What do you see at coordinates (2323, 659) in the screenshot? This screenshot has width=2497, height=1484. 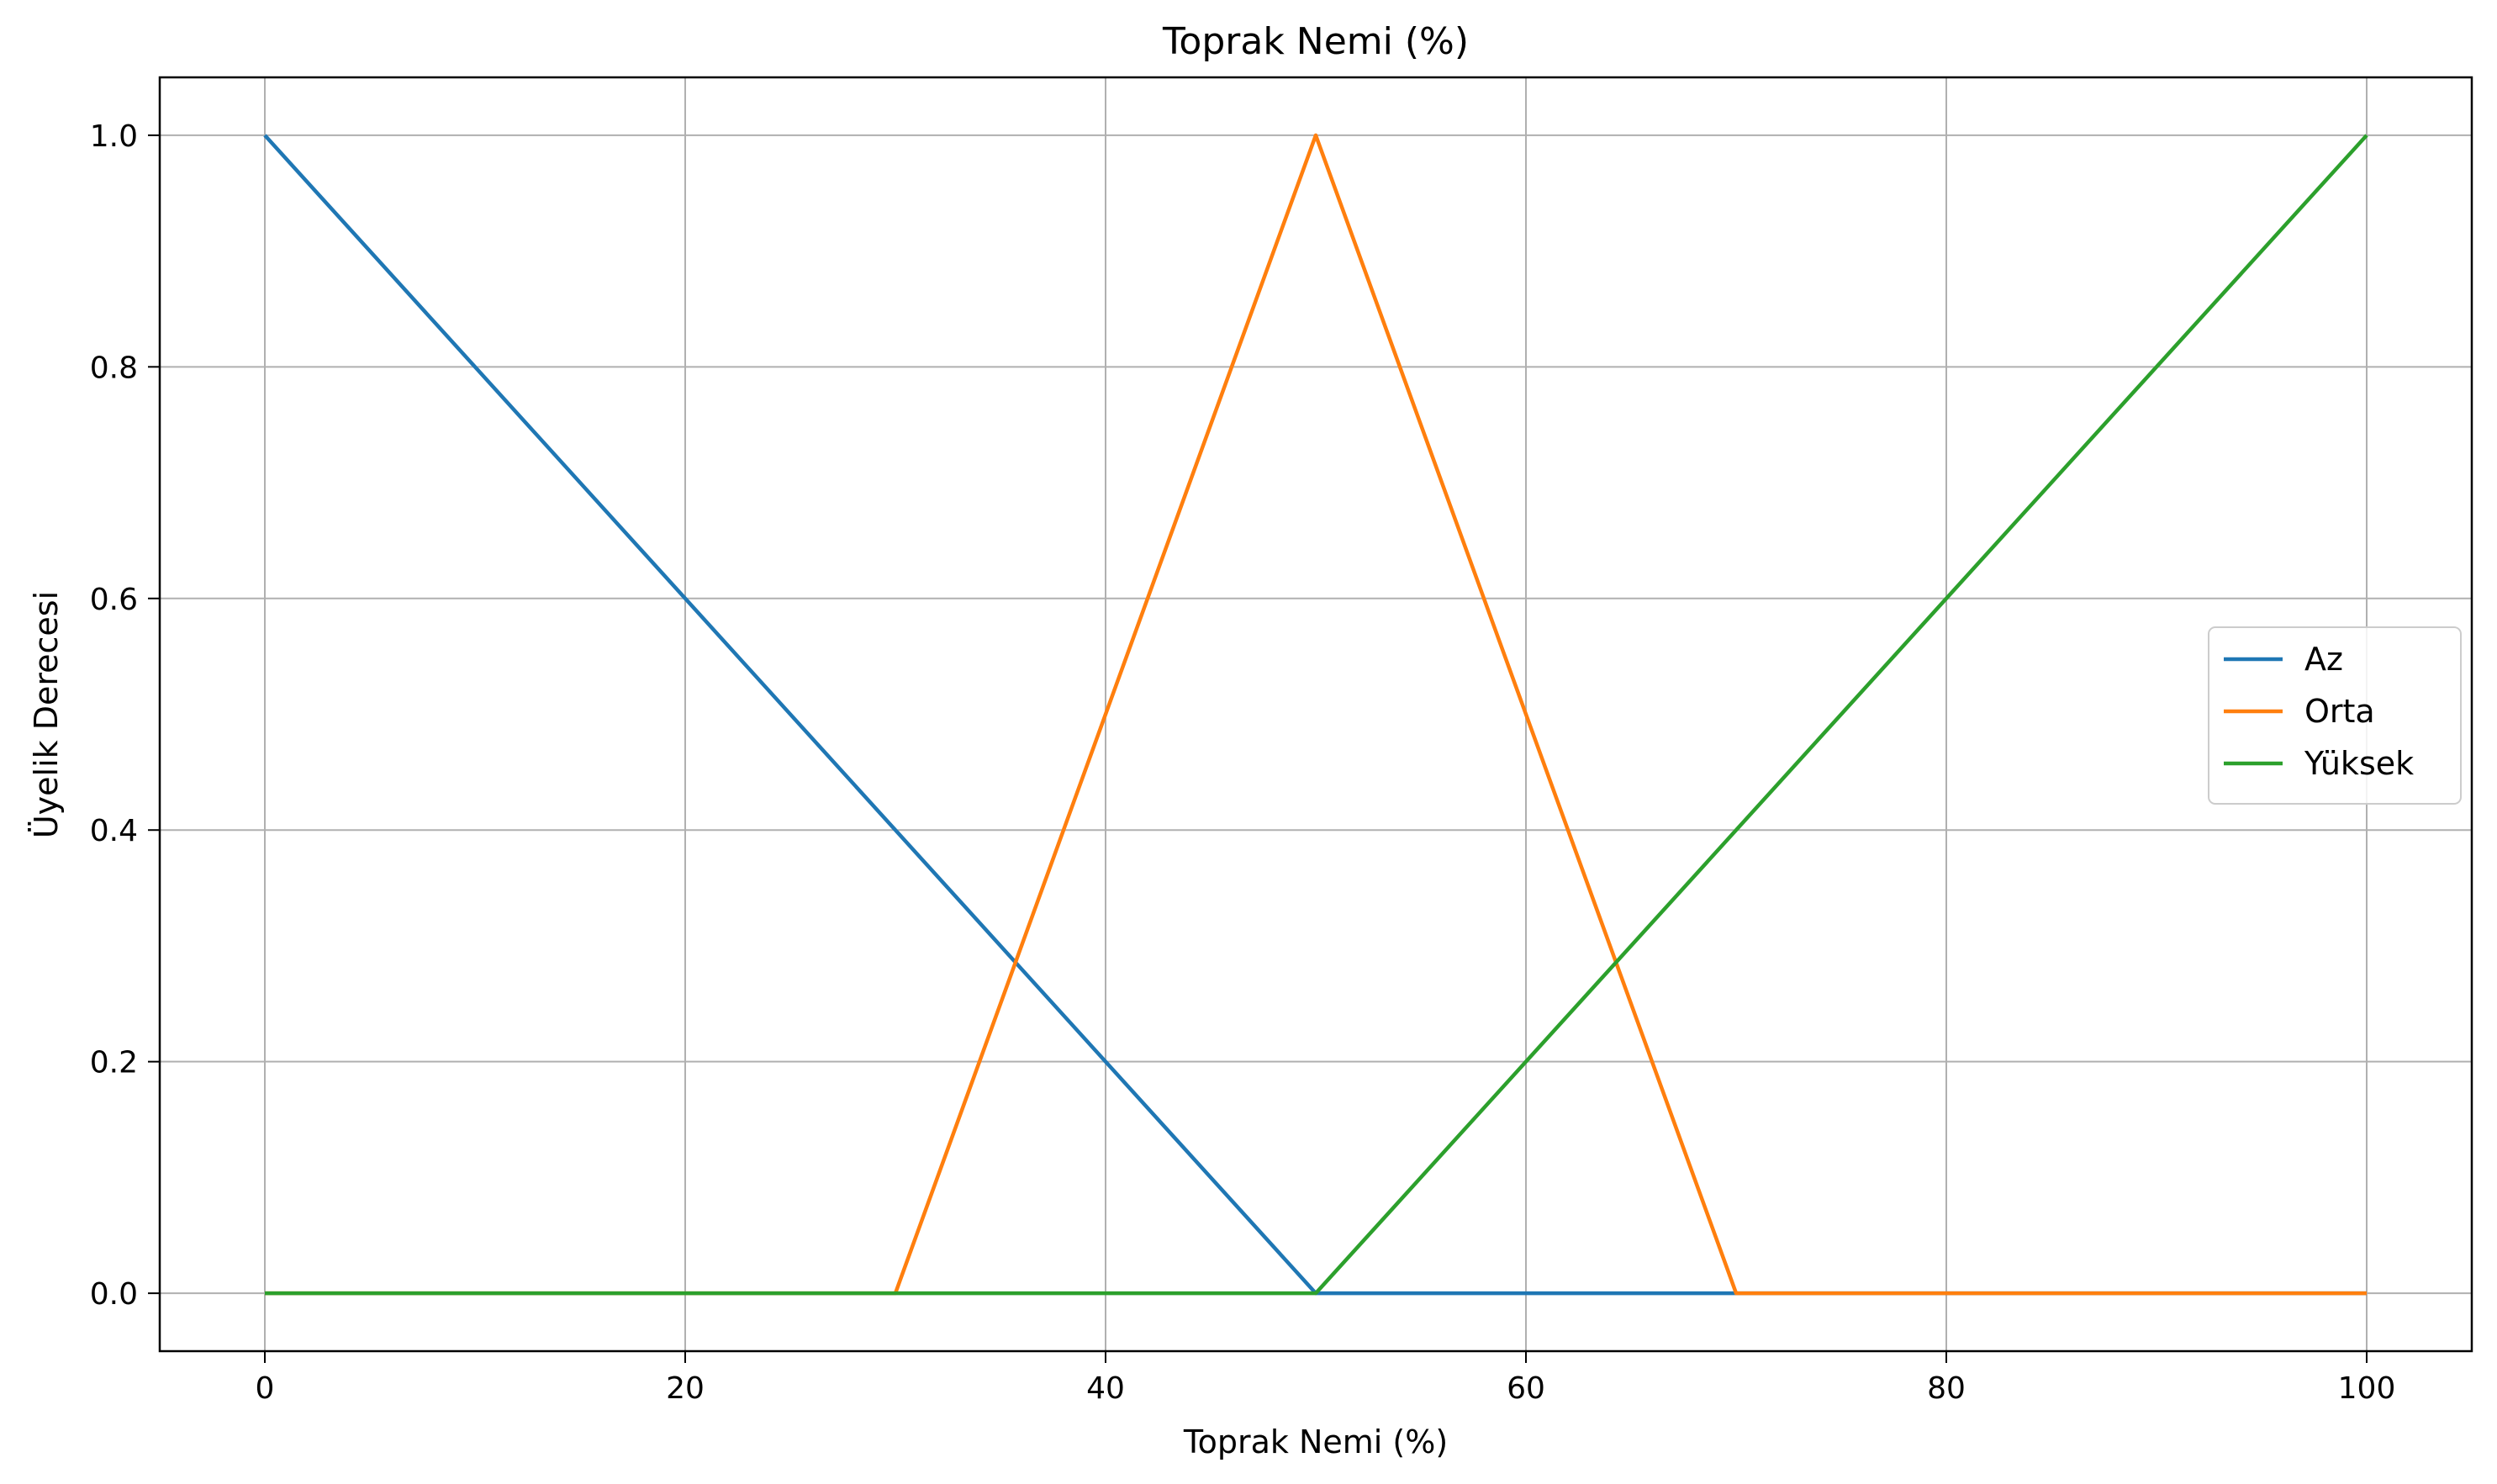 I see `legend-label: Az` at bounding box center [2323, 659].